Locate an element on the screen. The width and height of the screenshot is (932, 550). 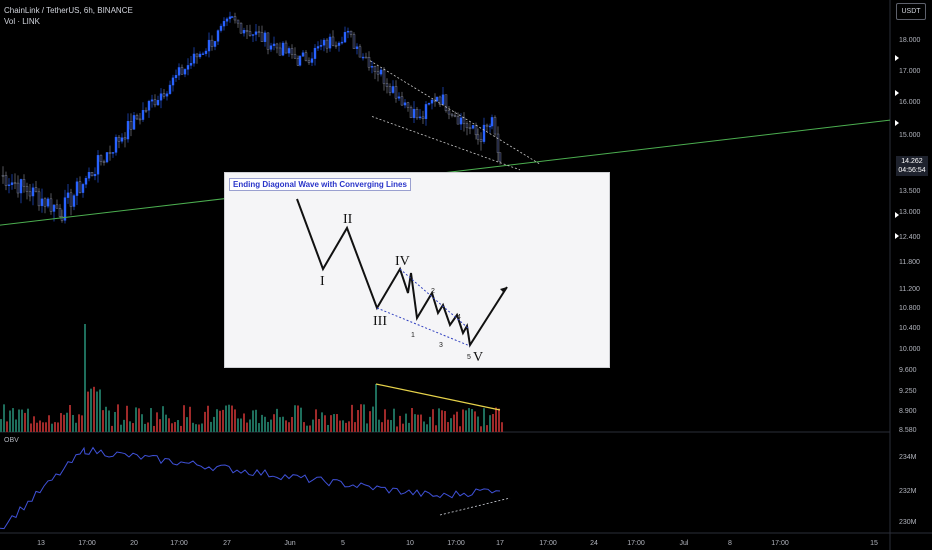
volume-trendline is located at coordinates (438, 397).